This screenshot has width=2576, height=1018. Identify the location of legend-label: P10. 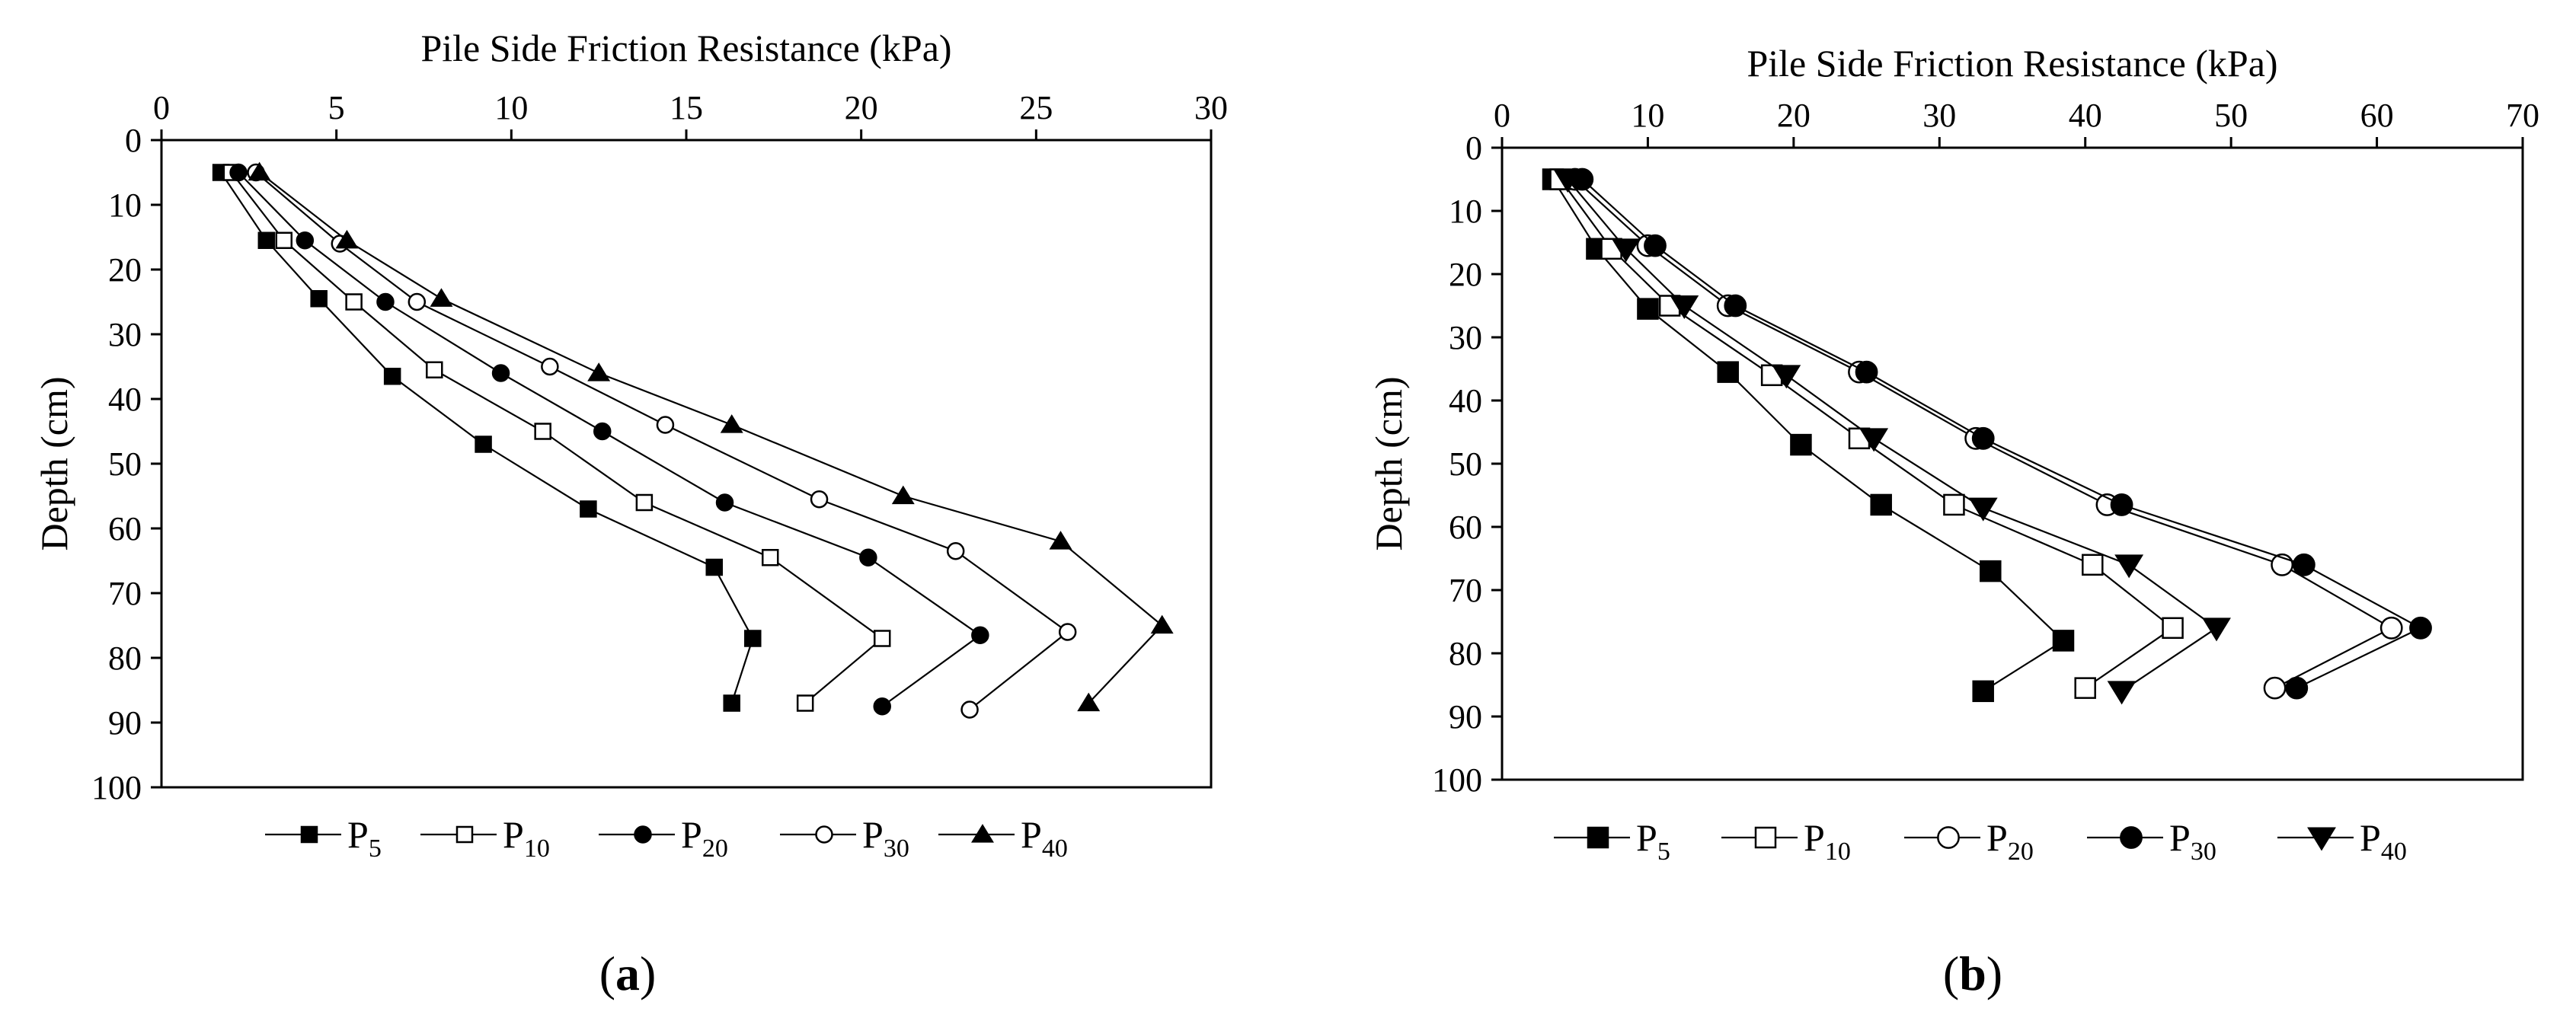
(527, 838).